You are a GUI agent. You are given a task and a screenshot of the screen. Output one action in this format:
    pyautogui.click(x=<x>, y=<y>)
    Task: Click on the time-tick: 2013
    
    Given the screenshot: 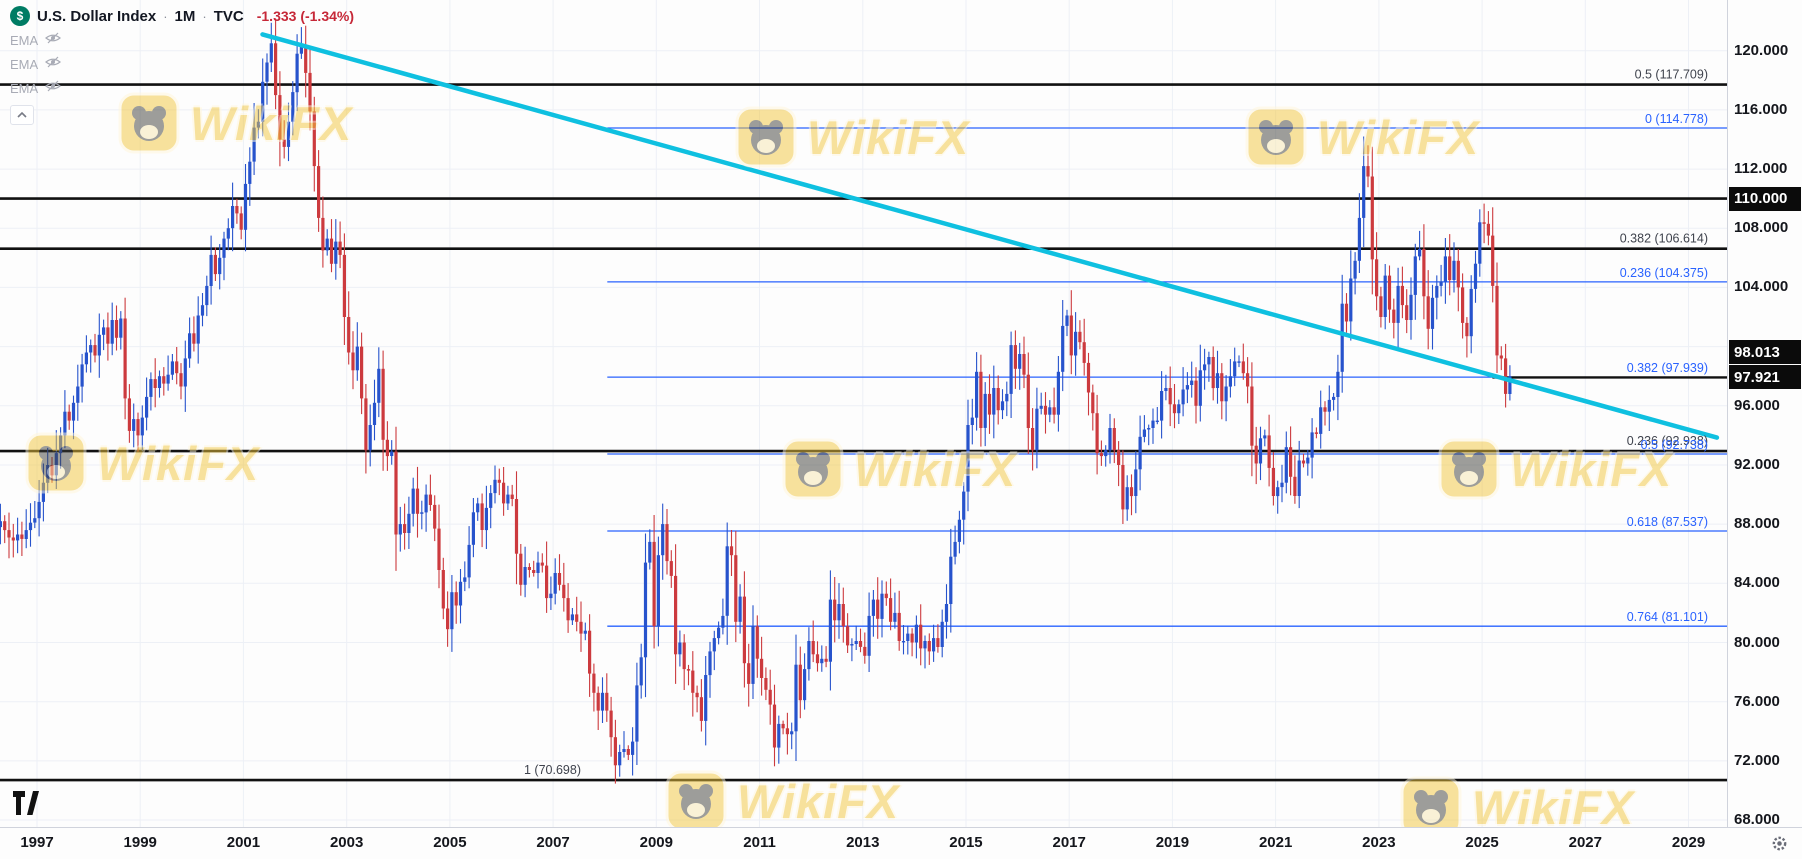 What is the action you would take?
    pyautogui.click(x=863, y=842)
    